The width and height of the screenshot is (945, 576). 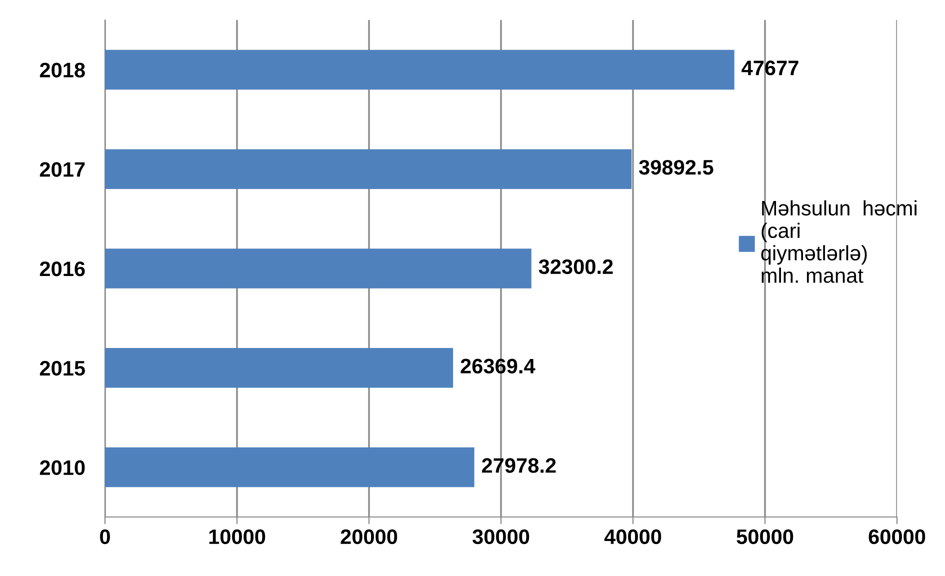 What do you see at coordinates (519, 465) in the screenshot?
I see `text: 27978.2` at bounding box center [519, 465].